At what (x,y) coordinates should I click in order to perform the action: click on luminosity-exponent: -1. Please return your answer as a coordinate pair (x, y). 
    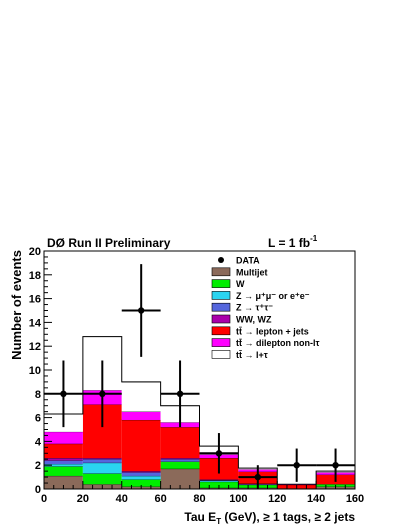
    Looking at the image, I should click on (314, 238).